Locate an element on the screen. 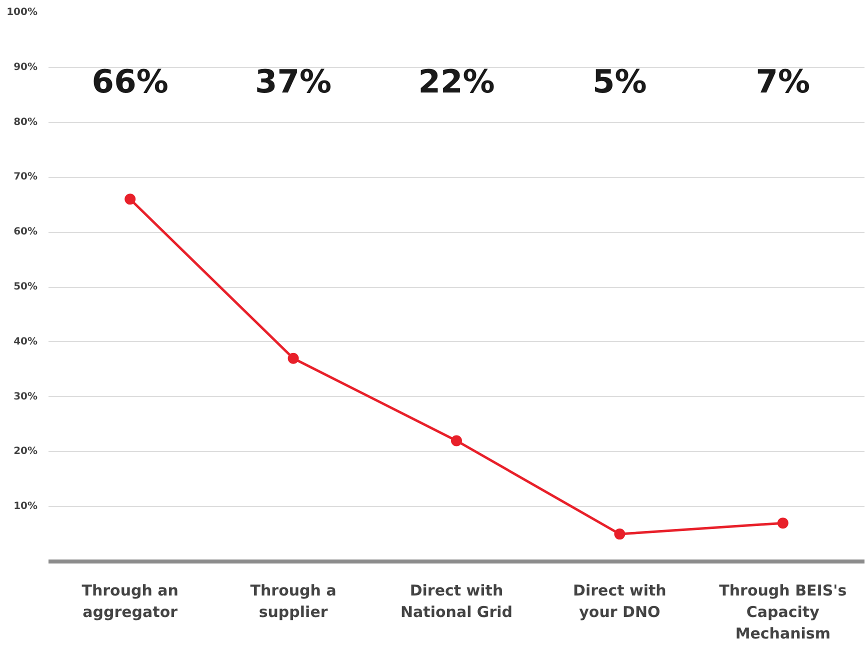 This screenshot has height=645, width=868. x-tick-label: Through a supplier is located at coordinates (293, 602).